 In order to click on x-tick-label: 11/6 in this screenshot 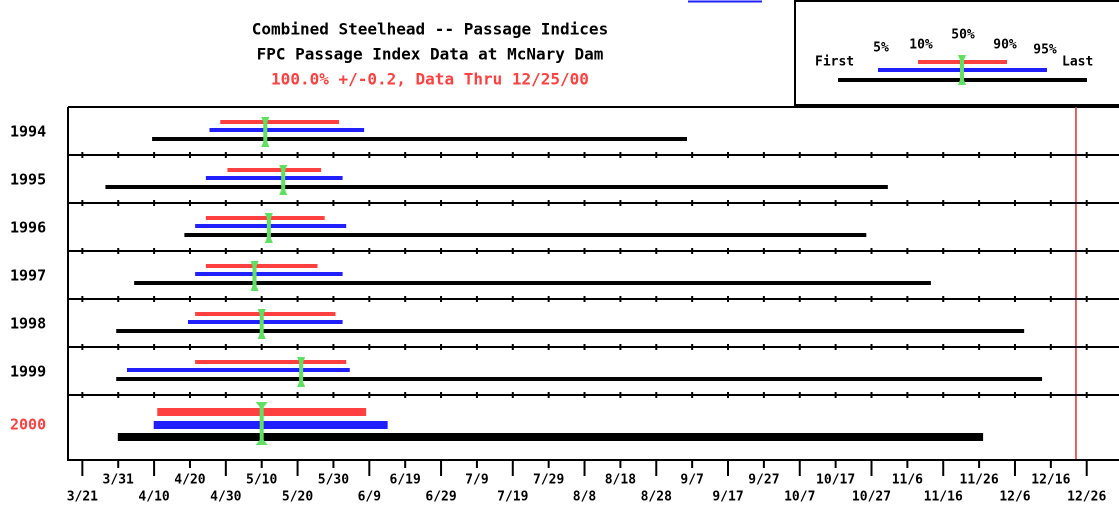, I will do `click(907, 480)`.